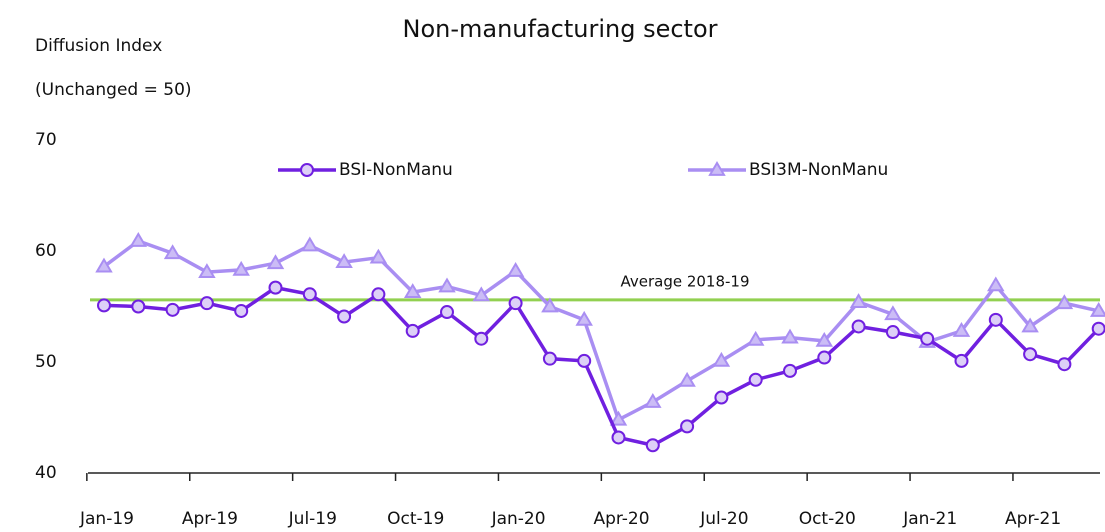 This screenshot has width=1105, height=532. What do you see at coordinates (684, 281) in the screenshot?
I see `reference-label: Average 2018-19` at bounding box center [684, 281].